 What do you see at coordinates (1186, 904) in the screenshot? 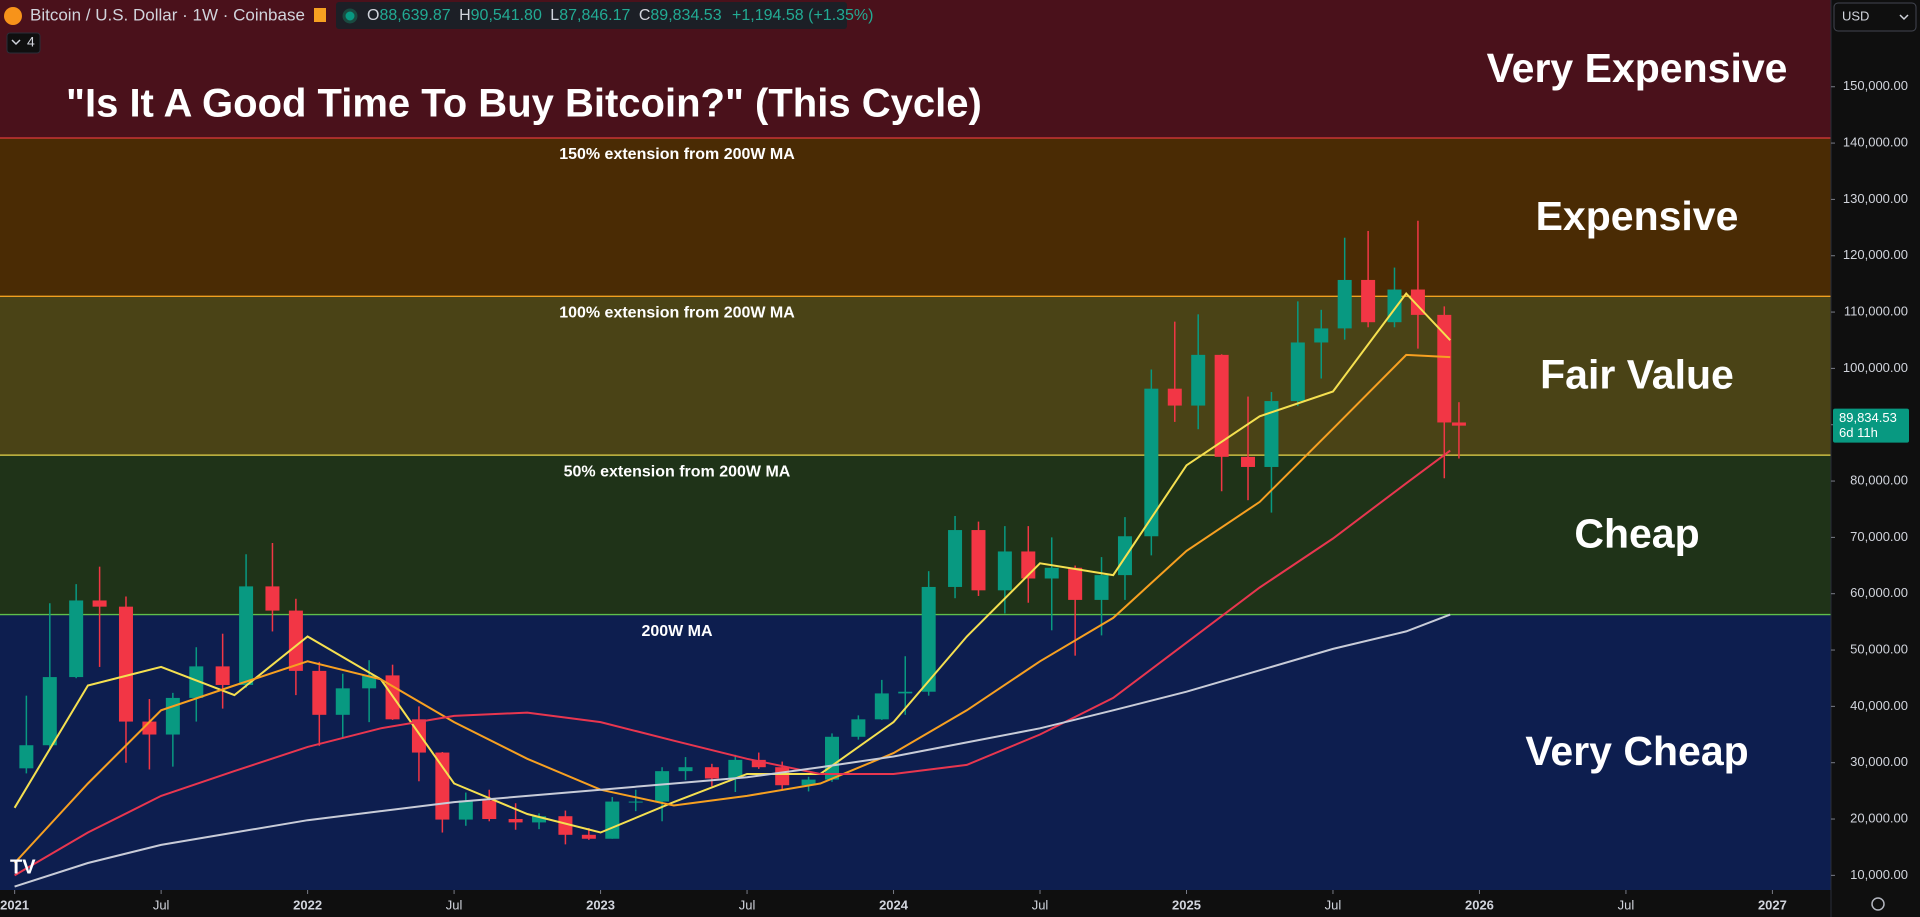
I see `x-tick-label: 2025` at bounding box center [1186, 904].